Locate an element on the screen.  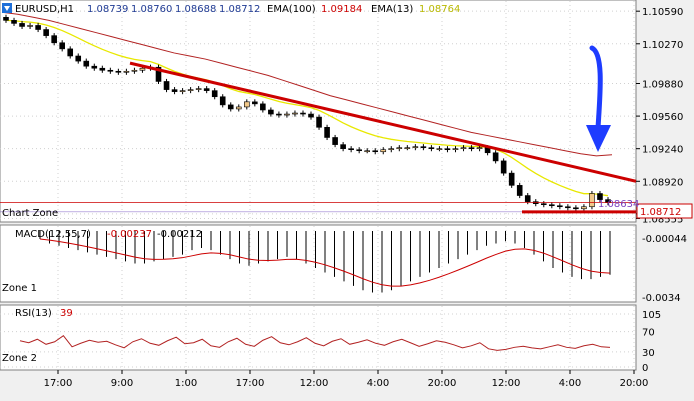
price-tick-label: 1.09560 is located at coordinates (662, 117).